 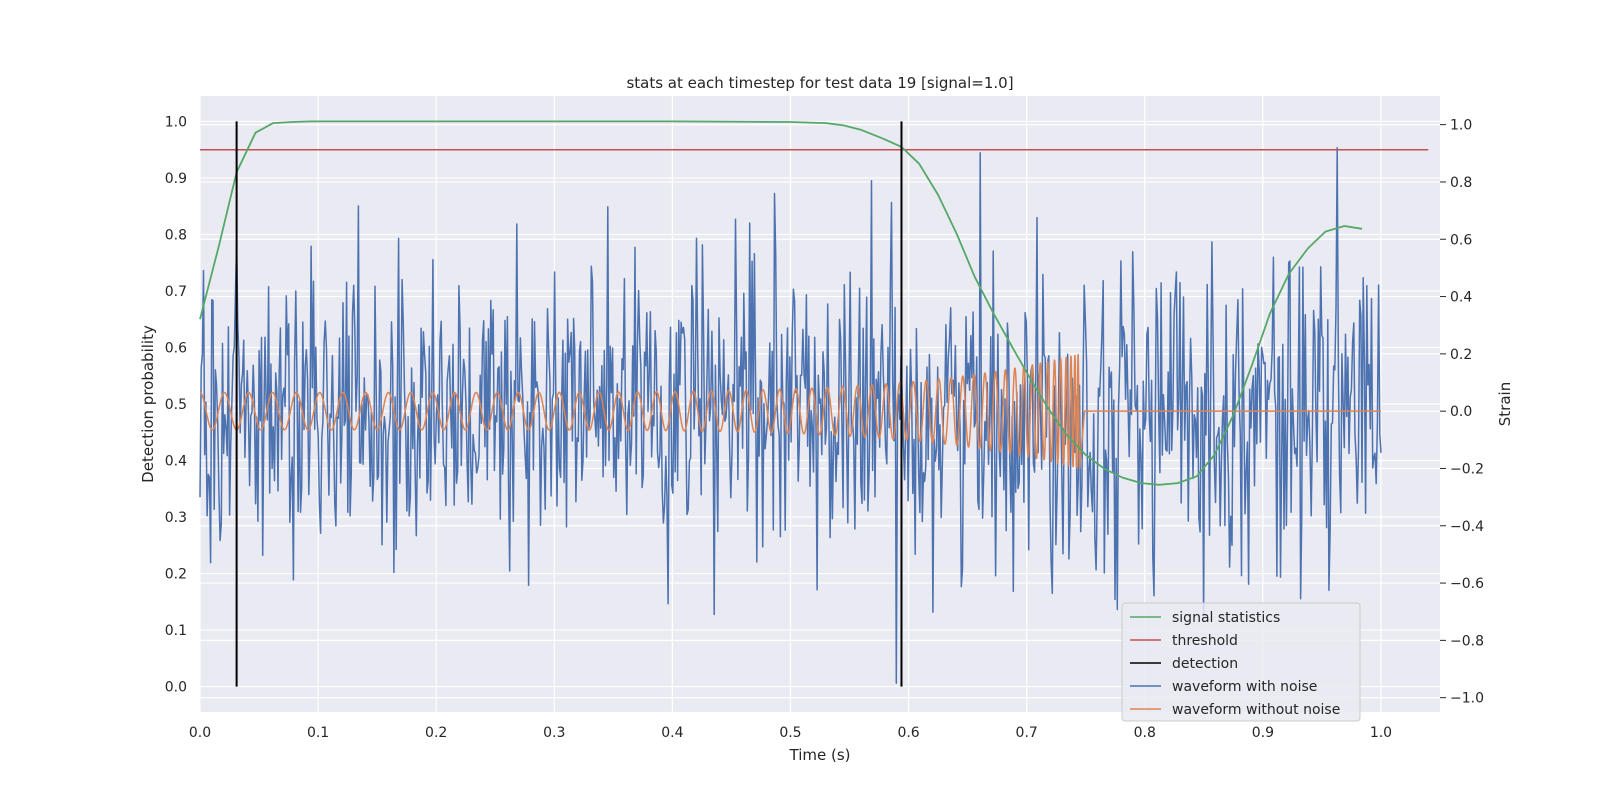 What do you see at coordinates (176, 348) in the screenshot?
I see `y-left-tick-label: 0.6` at bounding box center [176, 348].